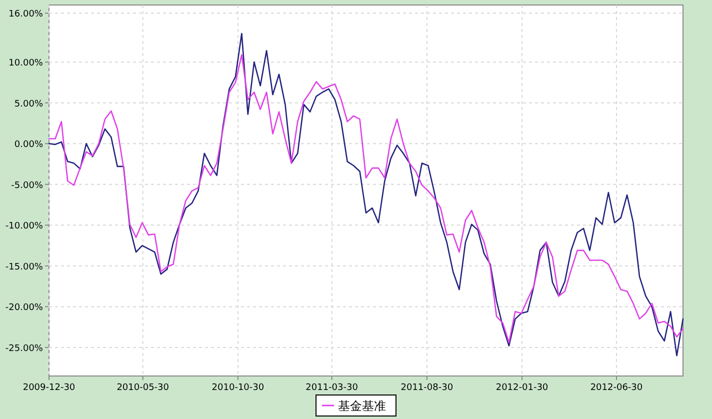 This screenshot has width=712, height=419. I want to click on x-tick-label: 2010-05-30, so click(143, 388).